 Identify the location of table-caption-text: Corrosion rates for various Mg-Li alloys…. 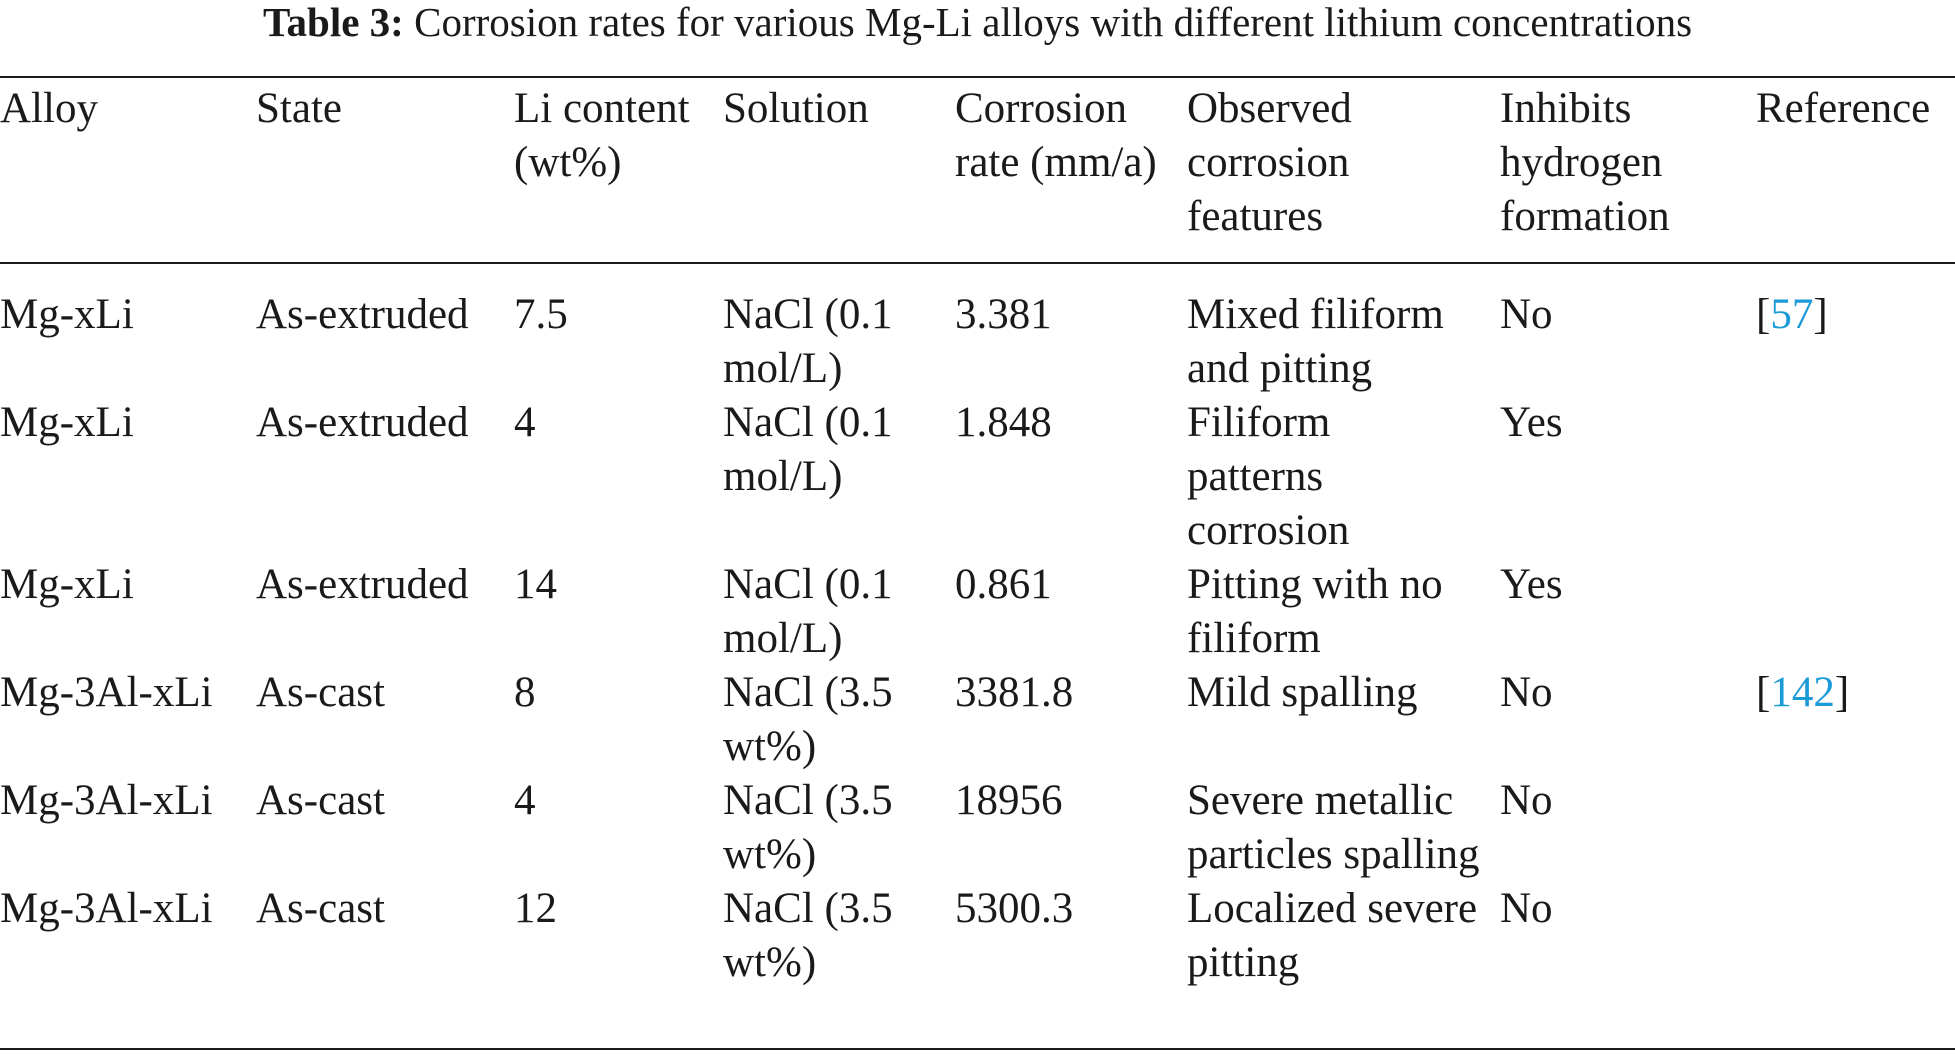
(1053, 22).